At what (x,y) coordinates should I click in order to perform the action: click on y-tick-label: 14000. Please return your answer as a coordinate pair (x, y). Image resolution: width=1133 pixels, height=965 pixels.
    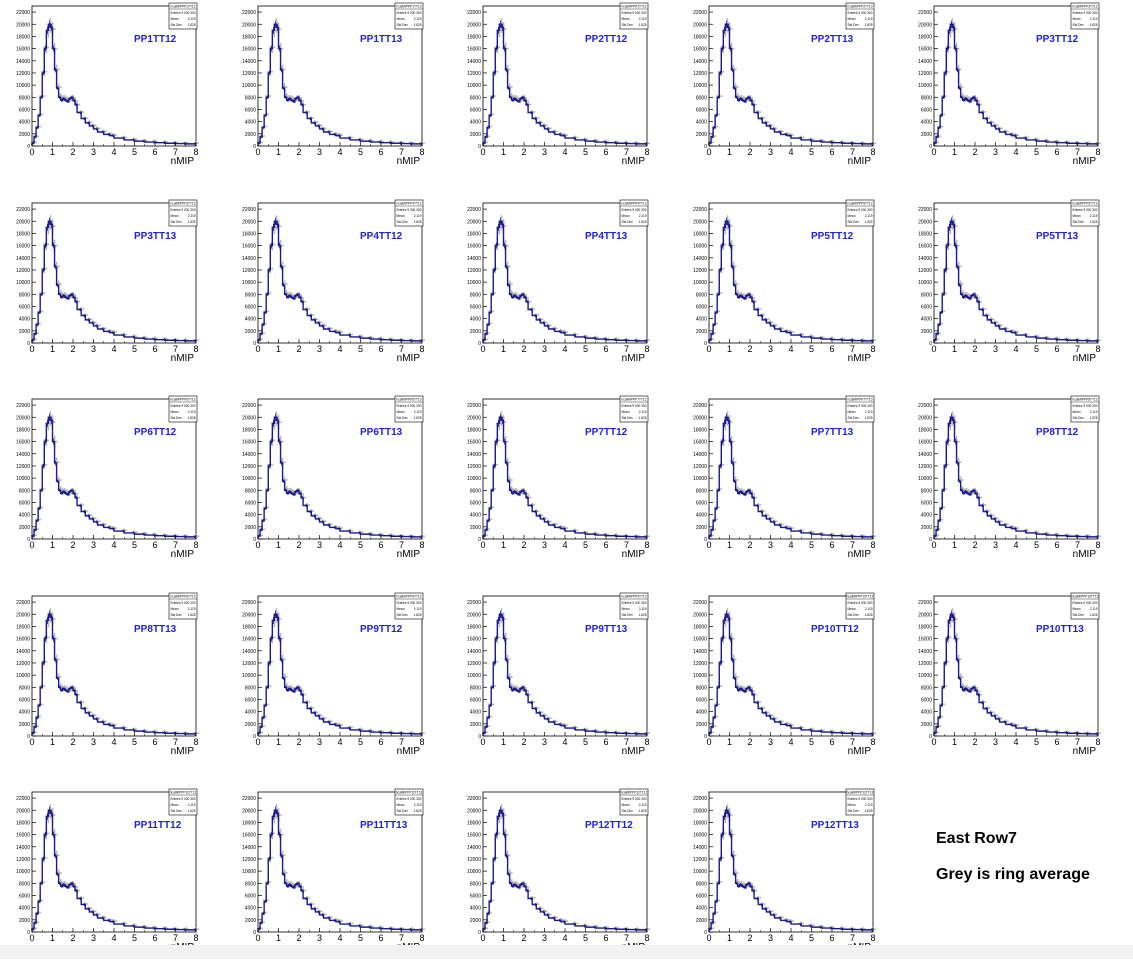
    Looking at the image, I should click on (700, 652).